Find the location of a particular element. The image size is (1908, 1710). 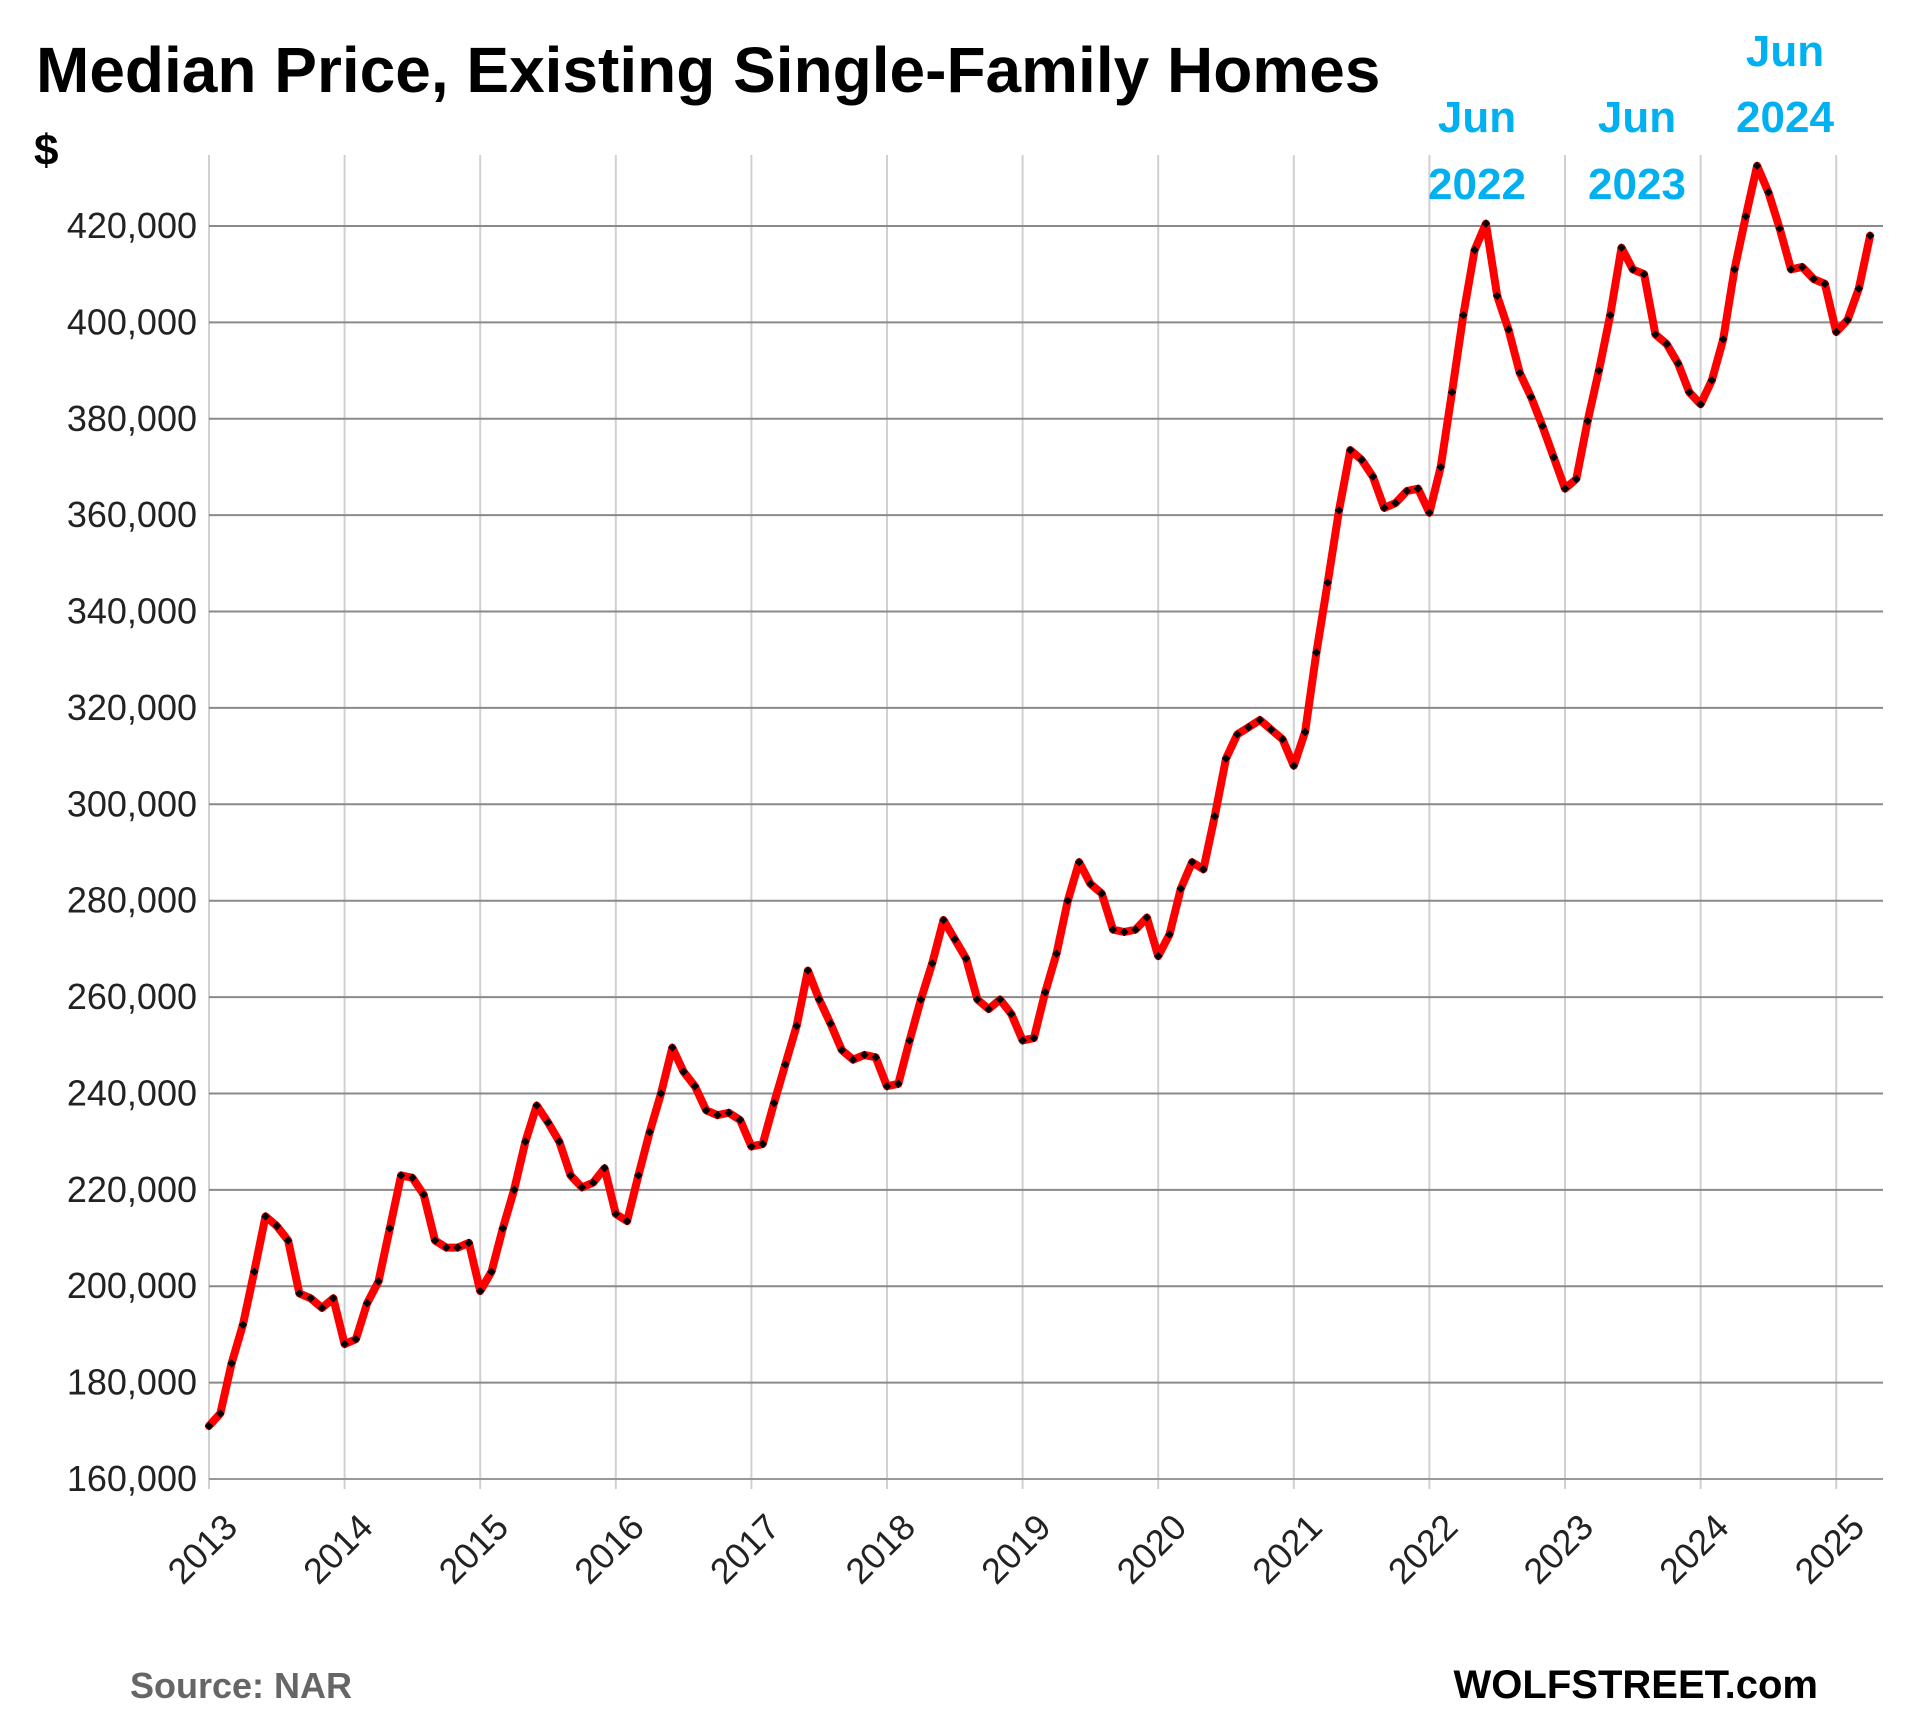

brand-watermark: WOLFSTREET.com is located at coordinates (1636, 1685).